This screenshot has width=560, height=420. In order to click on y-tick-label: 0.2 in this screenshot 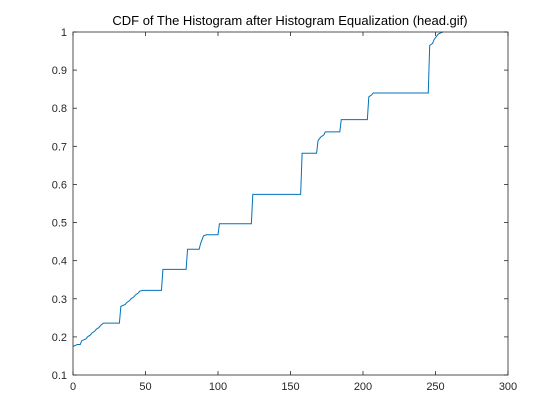, I will do `click(59, 338)`.